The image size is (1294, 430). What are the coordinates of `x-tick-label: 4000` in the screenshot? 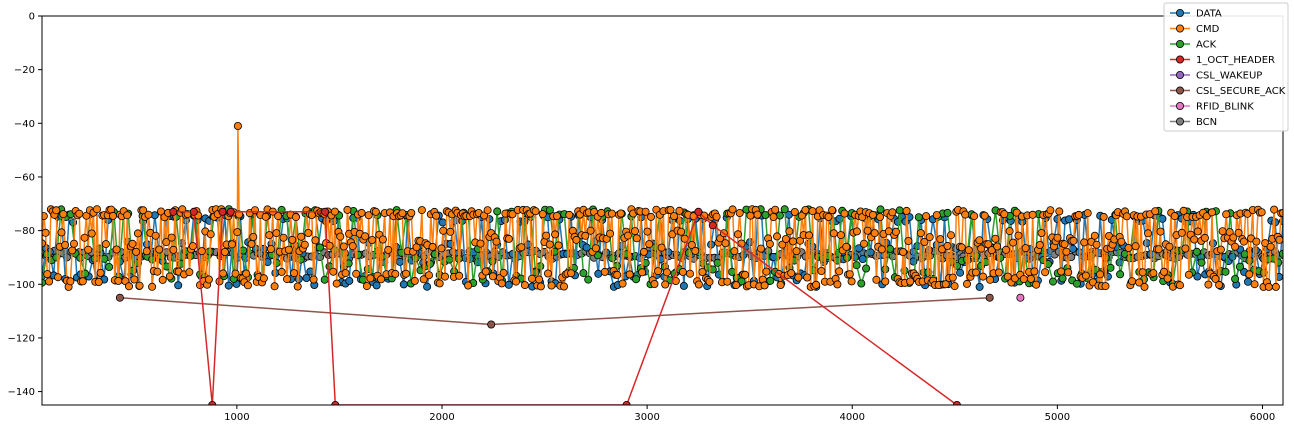 It's located at (852, 417).